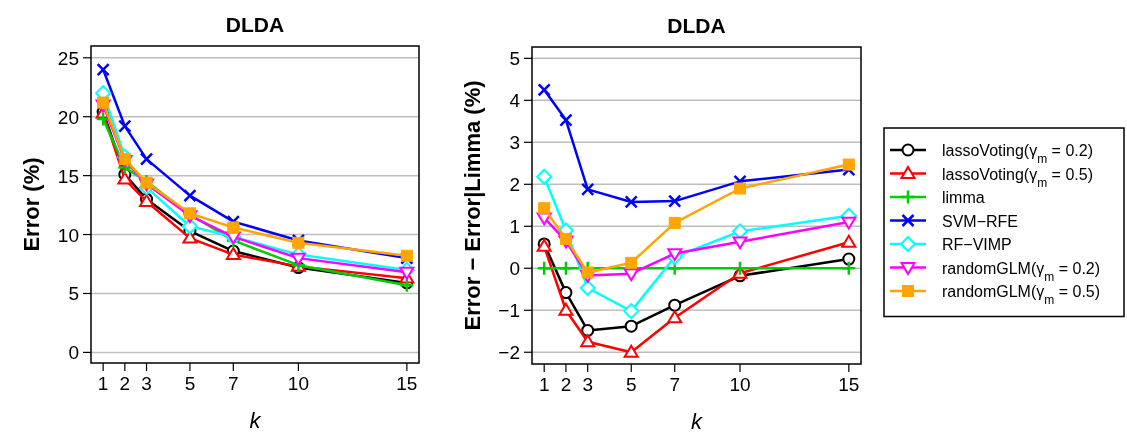 Image resolution: width=1127 pixels, height=439 pixels. Describe the element at coordinates (509, 311) in the screenshot. I see `y-tick-label: −1` at that location.